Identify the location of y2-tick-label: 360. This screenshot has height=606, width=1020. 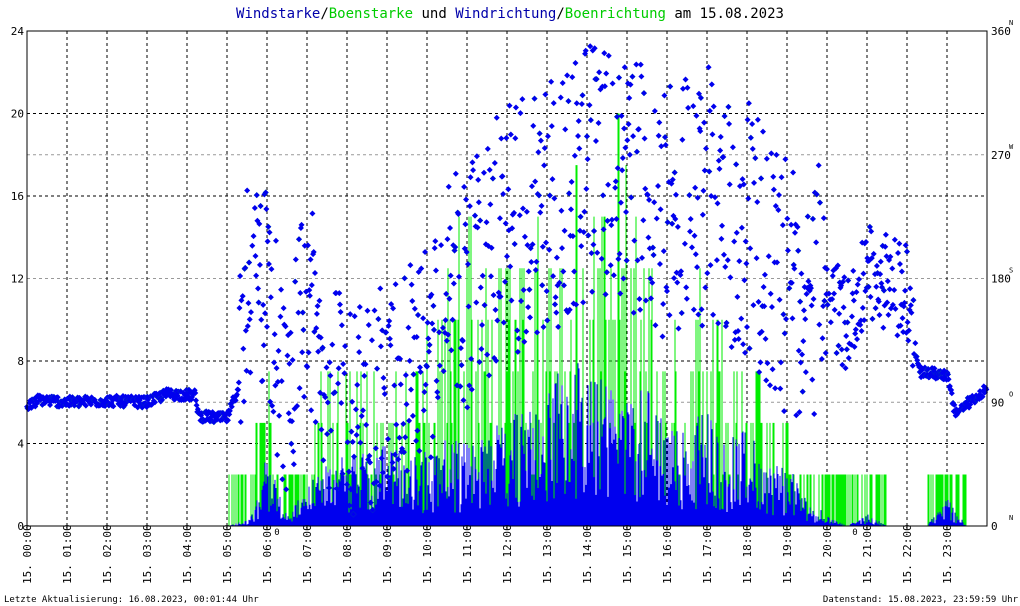
(1001, 31).